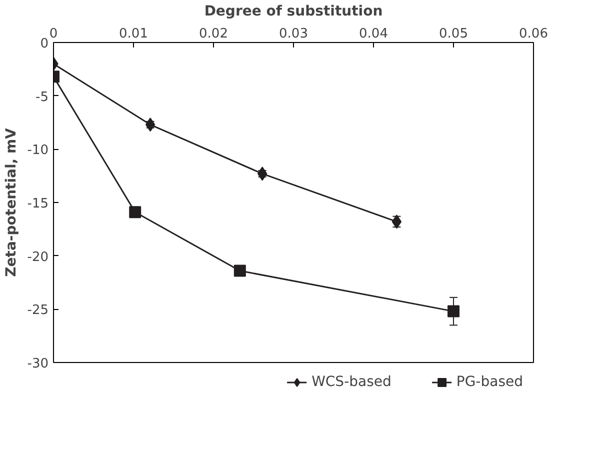 This screenshot has height=473, width=607. What do you see at coordinates (44, 44) in the screenshot?
I see `y-tick-label: 0` at bounding box center [44, 44].